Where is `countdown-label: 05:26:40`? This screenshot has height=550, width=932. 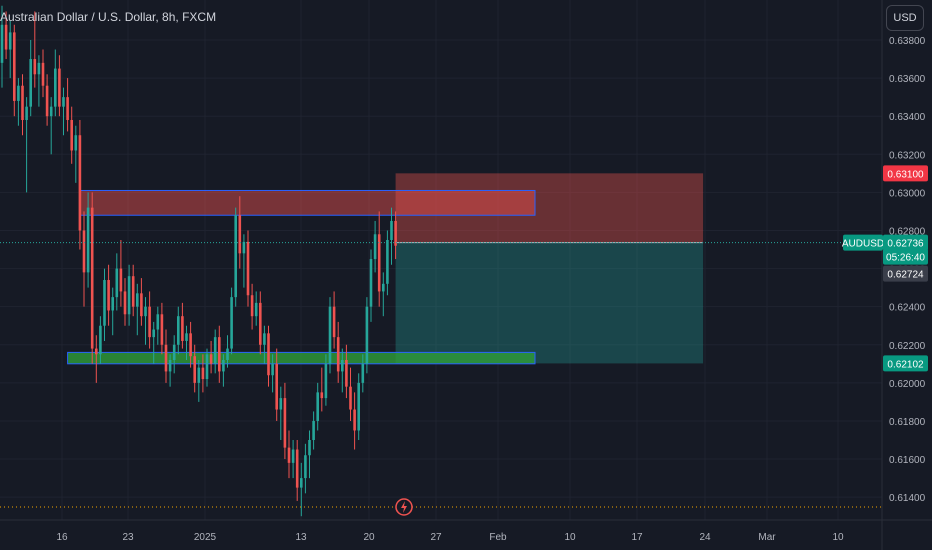 countdown-label: 05:26:40 is located at coordinates (905, 256).